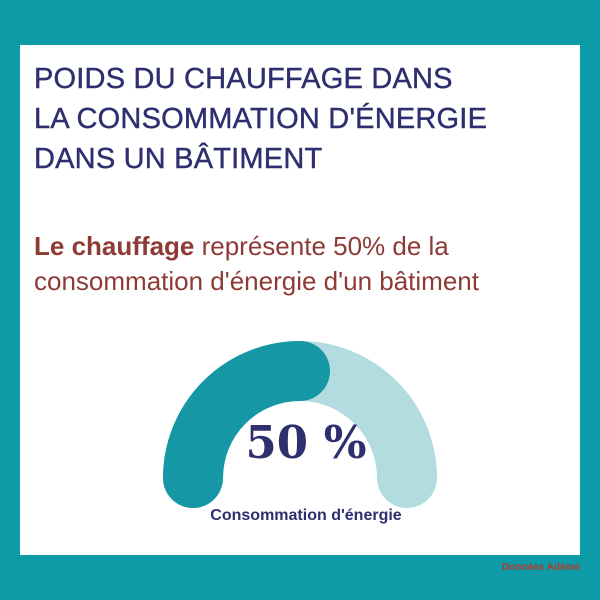  I want to click on gauge-caption: Consommation d'énergie, so click(306, 515).